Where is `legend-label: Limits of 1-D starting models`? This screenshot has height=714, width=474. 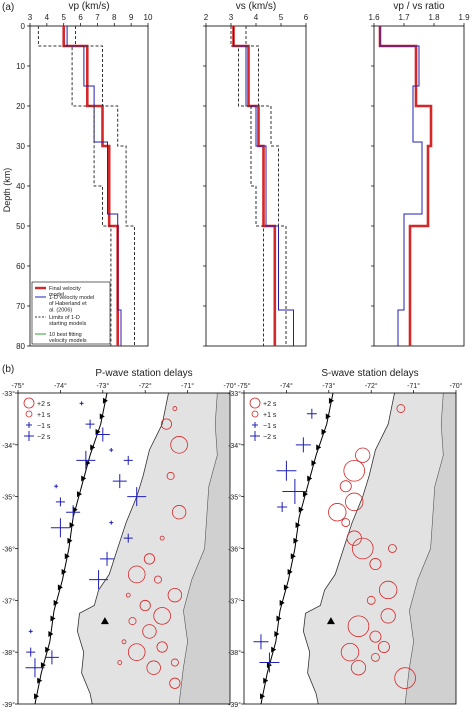
legend-label: Limits of 1-D starting models is located at coordinates (68, 321).